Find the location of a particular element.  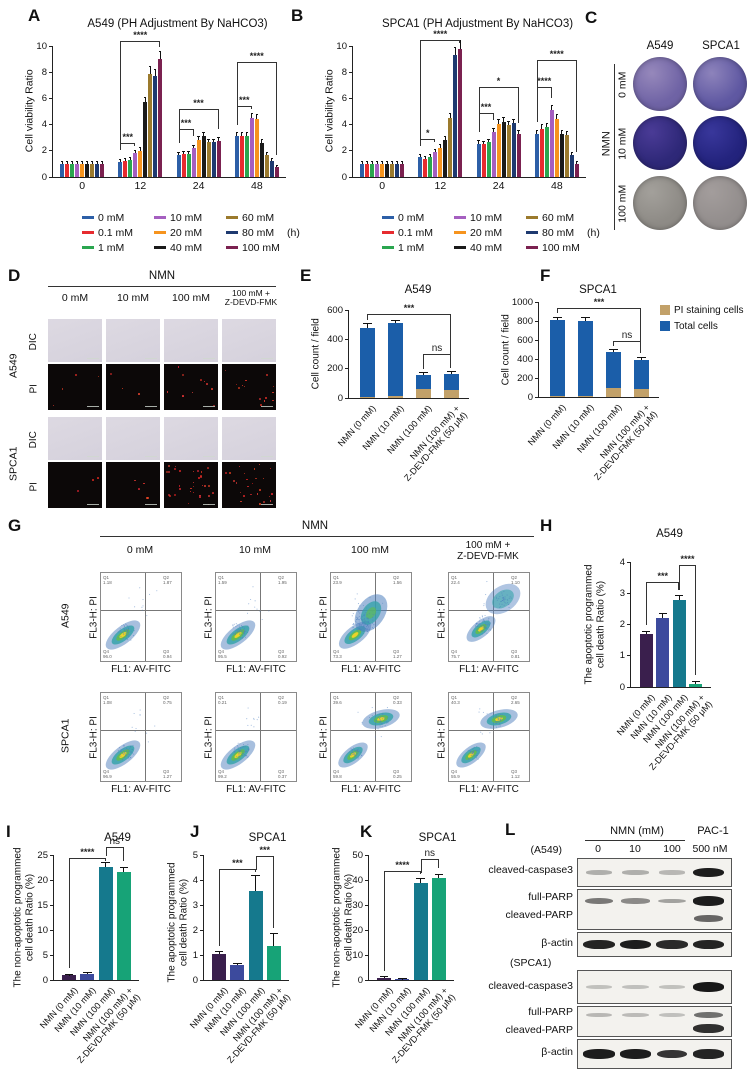

label-spca1-cleaved-parp: cleaved-PARP is located at coordinates (539, 1030).